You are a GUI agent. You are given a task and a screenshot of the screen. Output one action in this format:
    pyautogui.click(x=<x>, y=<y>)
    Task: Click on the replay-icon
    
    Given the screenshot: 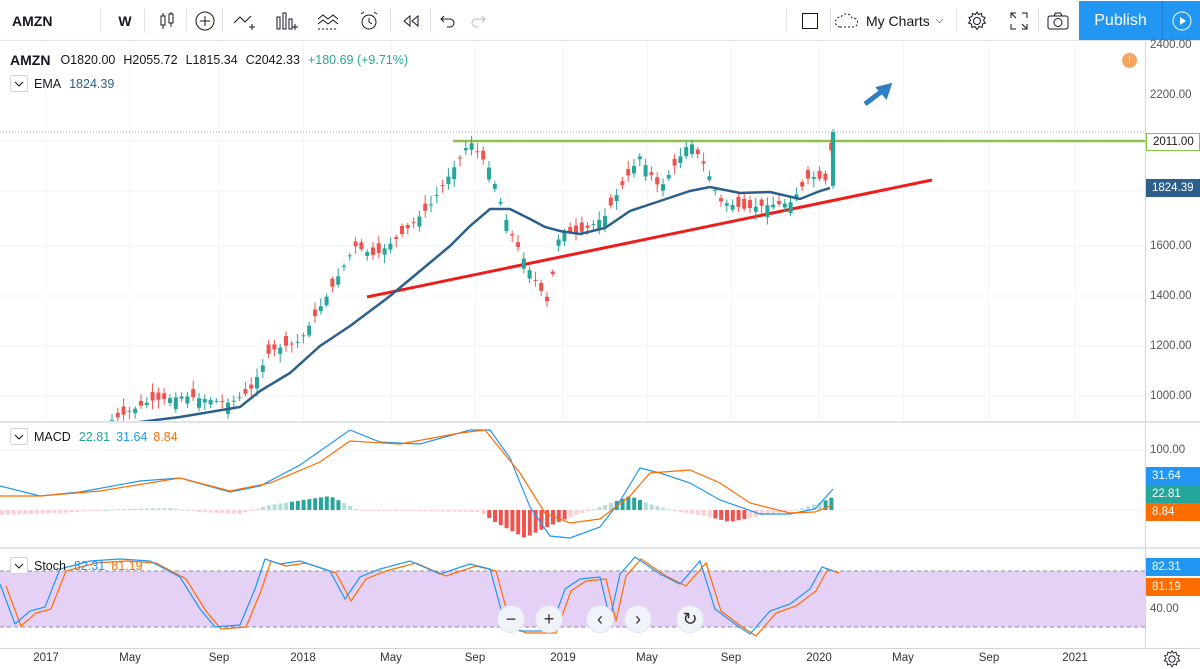 What is the action you would take?
    pyautogui.click(x=411, y=20)
    